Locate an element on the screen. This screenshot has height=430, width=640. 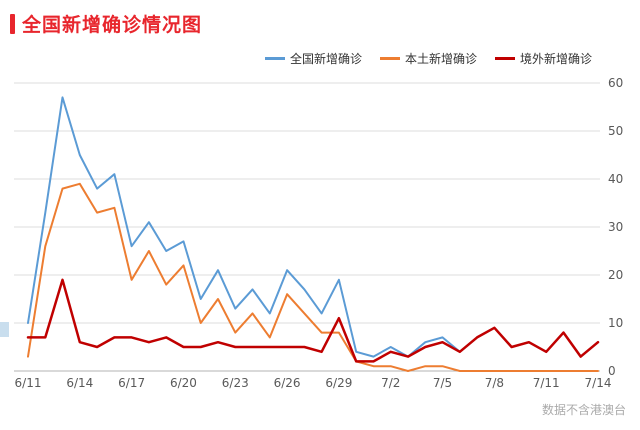
svg-text: 6/26 is located at coordinates (287, 383).